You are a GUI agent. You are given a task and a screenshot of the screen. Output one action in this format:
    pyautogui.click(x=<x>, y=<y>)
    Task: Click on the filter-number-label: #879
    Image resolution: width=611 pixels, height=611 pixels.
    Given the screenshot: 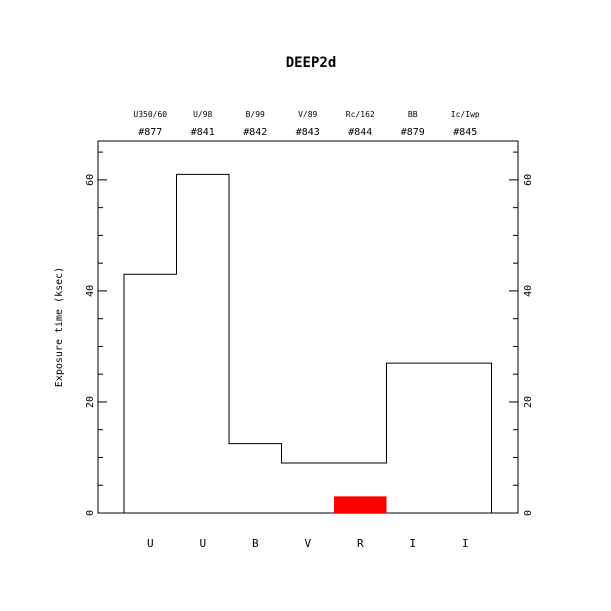 What is the action you would take?
    pyautogui.click(x=413, y=132)
    